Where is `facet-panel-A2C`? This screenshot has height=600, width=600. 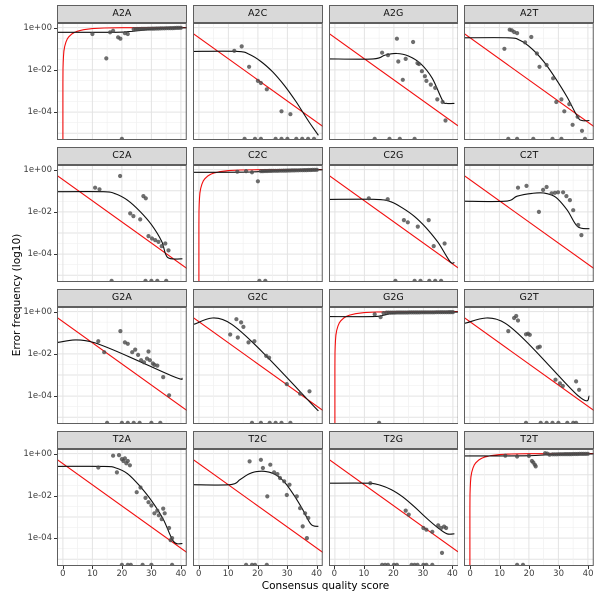
facet-panel-A2C is located at coordinates (257, 81).